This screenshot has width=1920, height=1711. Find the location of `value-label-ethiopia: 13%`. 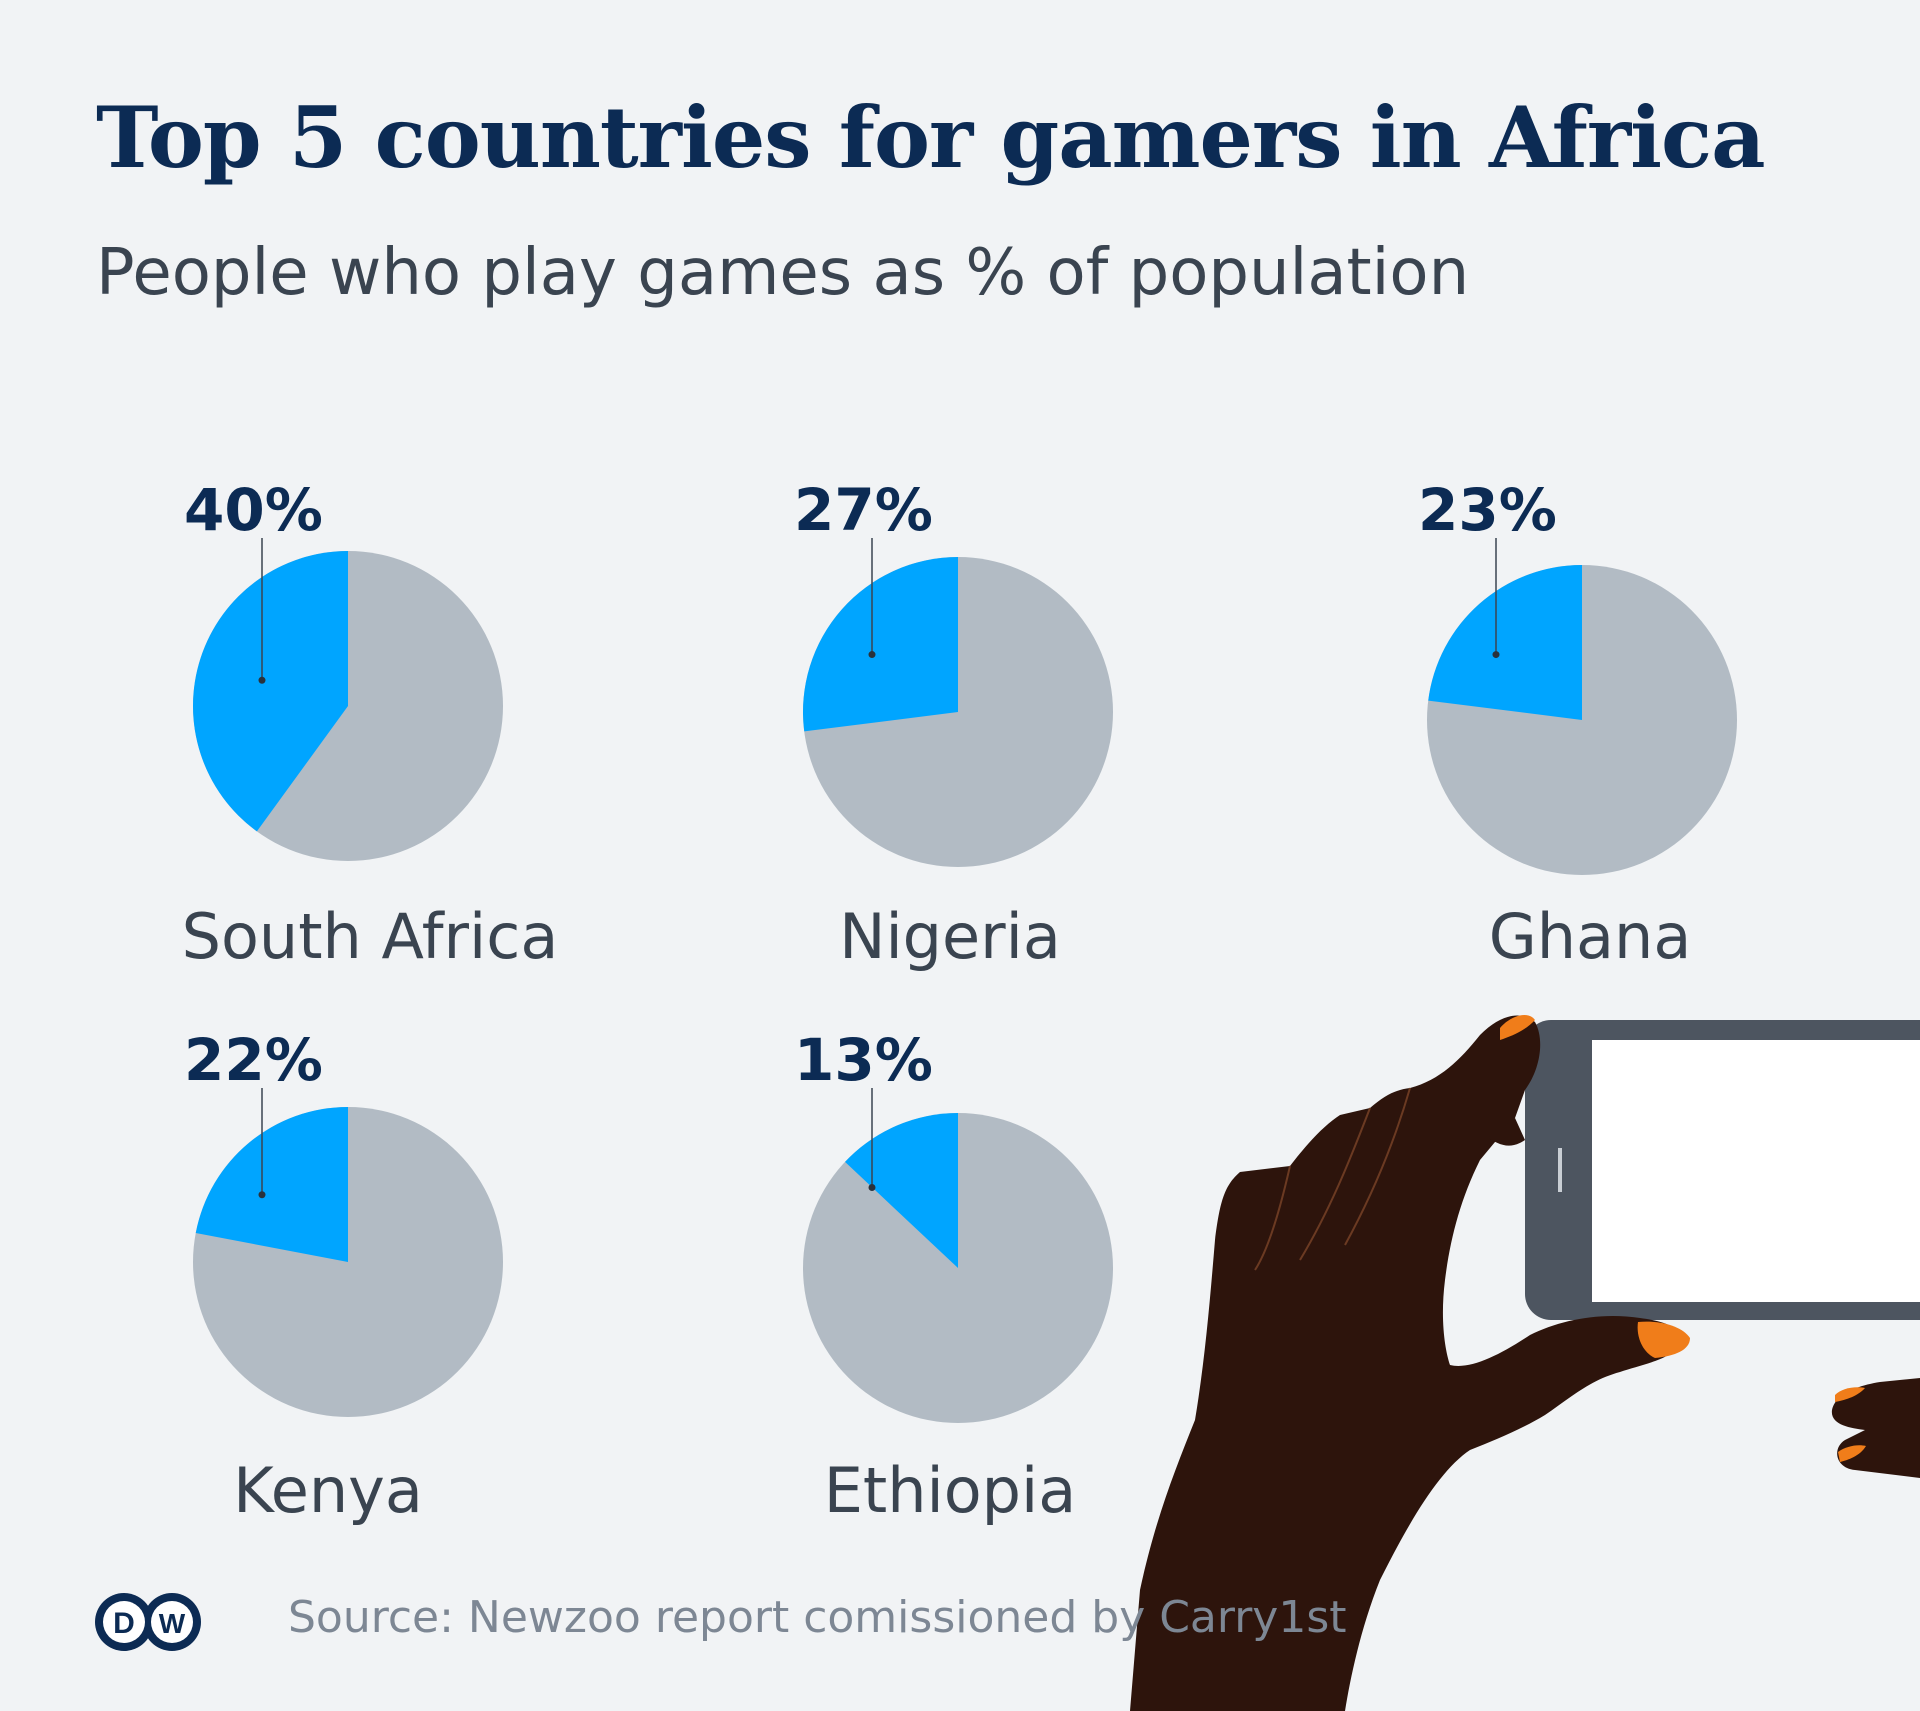

value-label-ethiopia: 13% is located at coordinates (863, 1060).